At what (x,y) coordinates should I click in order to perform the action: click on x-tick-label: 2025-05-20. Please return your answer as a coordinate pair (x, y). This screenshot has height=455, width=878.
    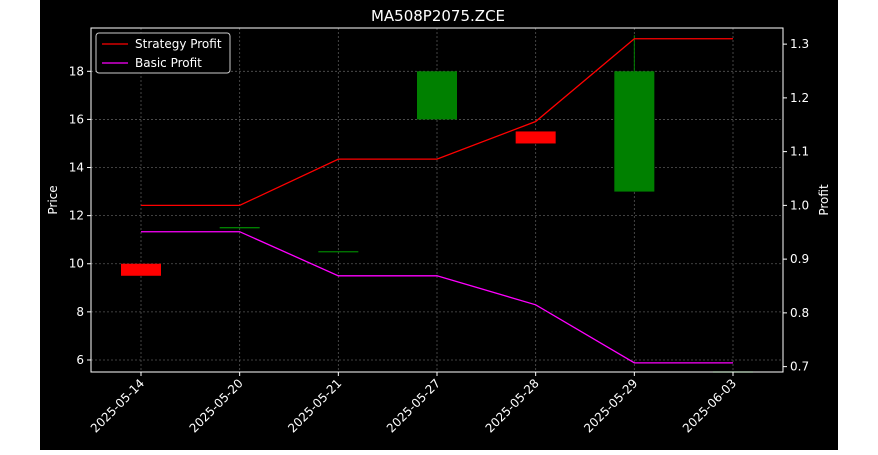
    Looking at the image, I should click on (216, 405).